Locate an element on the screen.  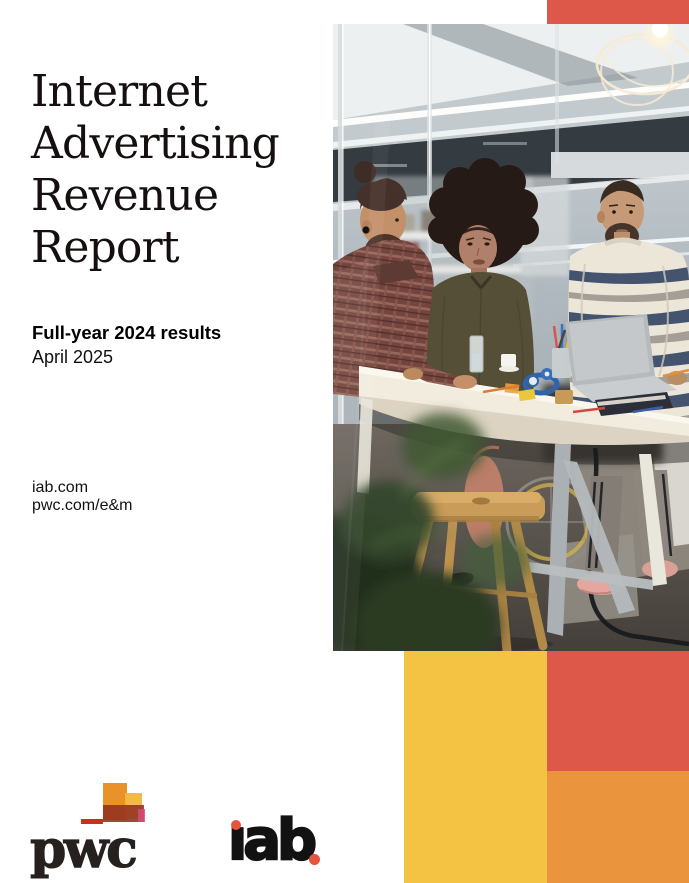
left-man-forearm is located at coordinates (423, 356).